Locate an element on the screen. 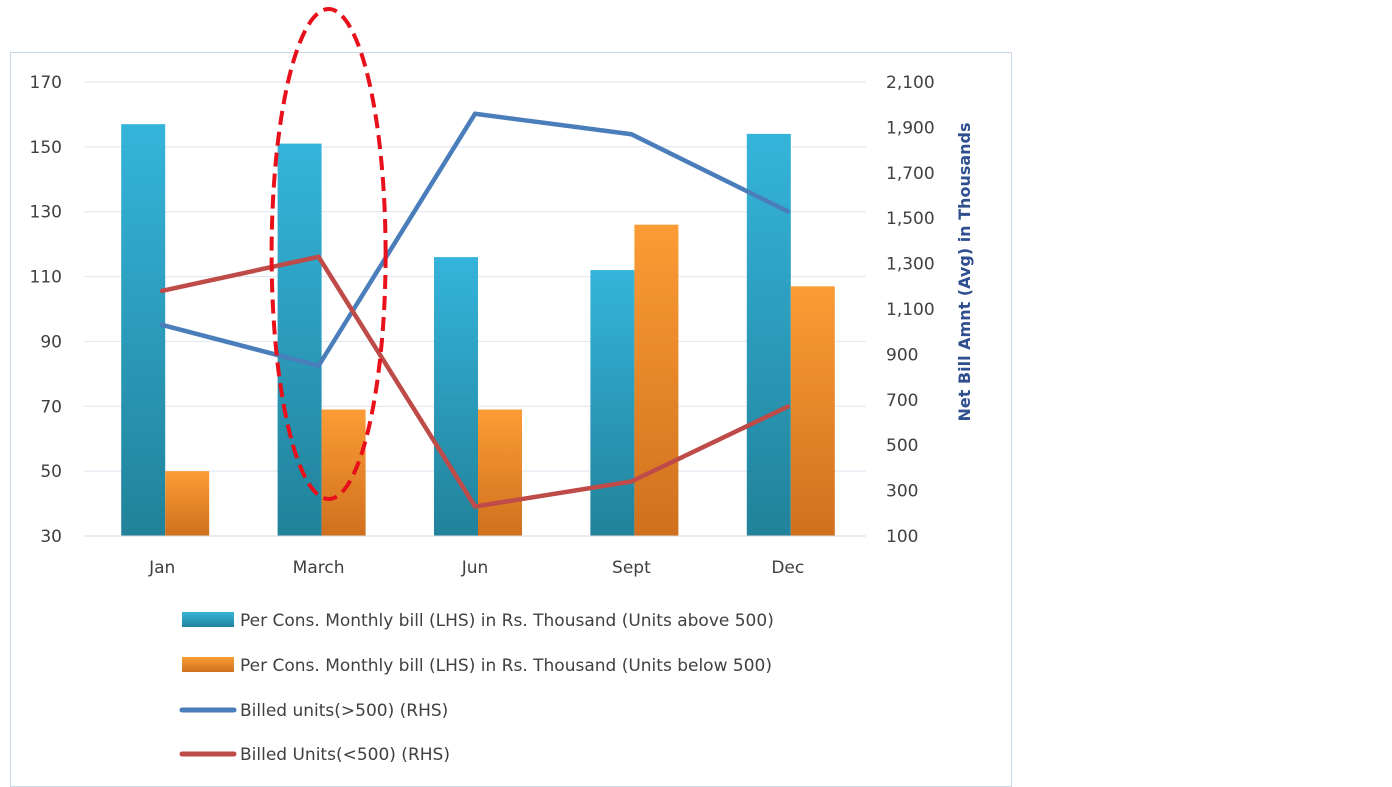 Image resolution: width=1392 pixels, height=787 pixels. y-left-tick-label: 110 is located at coordinates (46, 278).